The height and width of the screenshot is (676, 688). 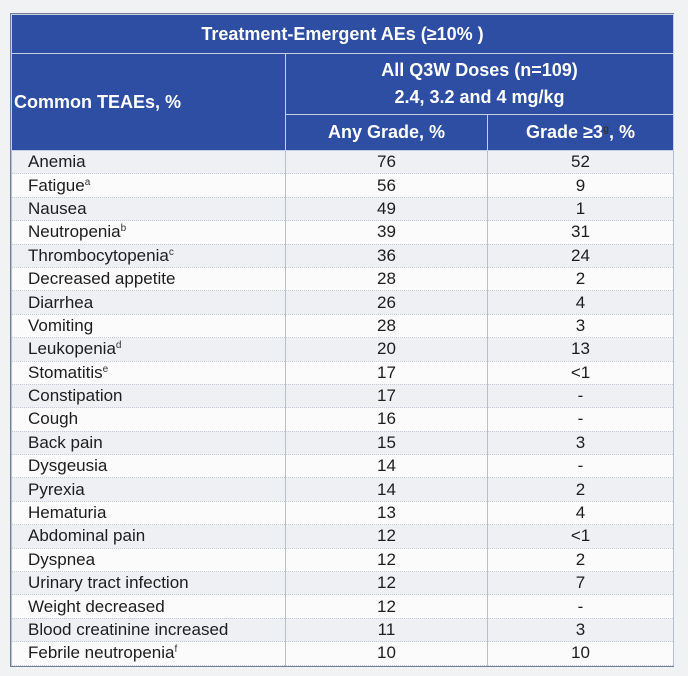 I want to click on table-row: Decreased appetite 28 2, so click(x=343, y=279).